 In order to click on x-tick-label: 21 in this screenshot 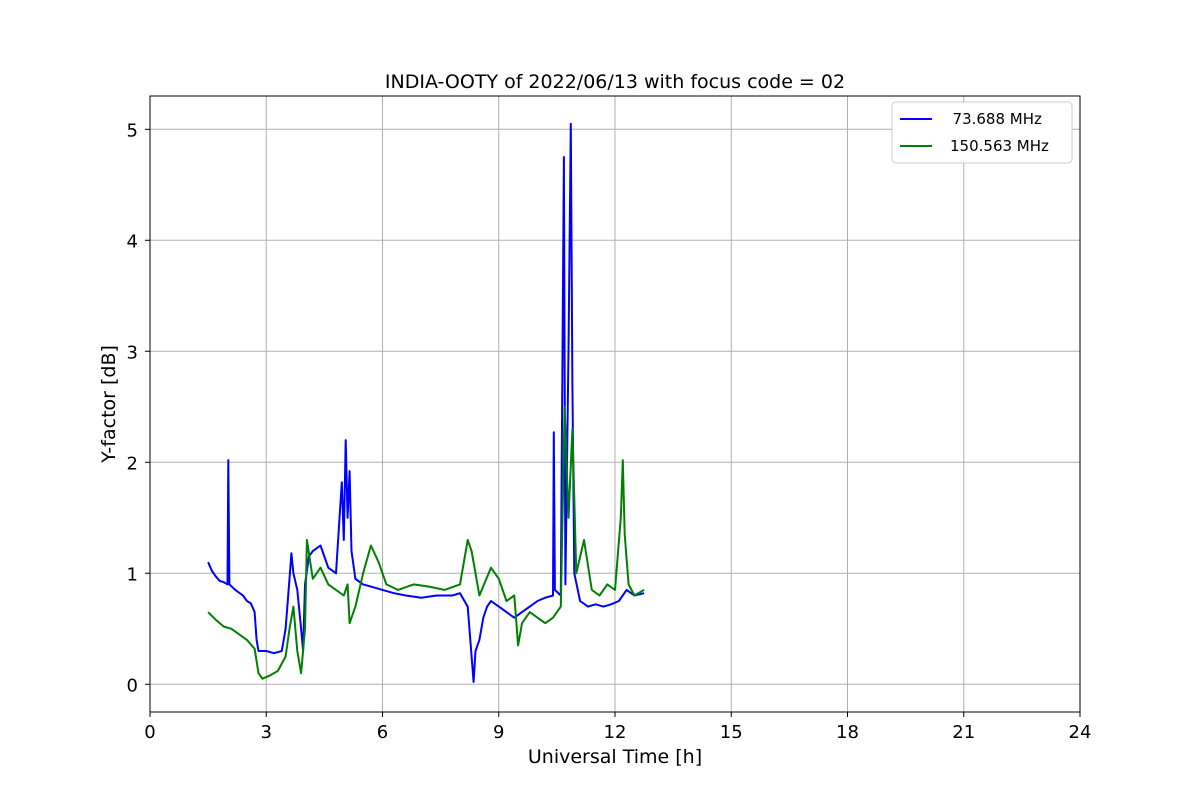, I will do `click(963, 732)`.